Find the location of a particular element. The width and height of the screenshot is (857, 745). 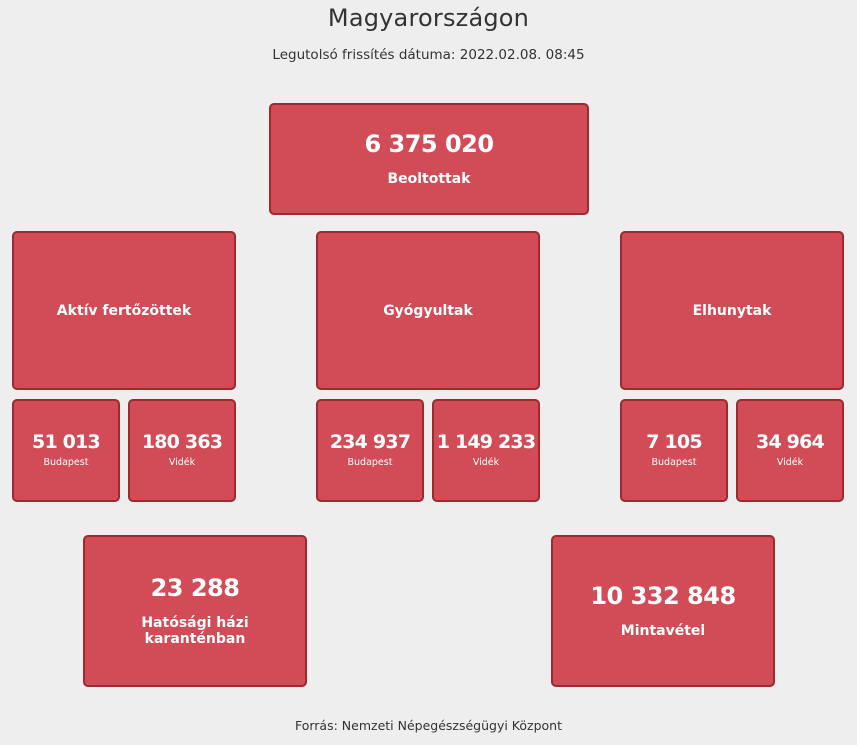

tests-card: 10 332 848 Mintavétel is located at coordinates (663, 611).